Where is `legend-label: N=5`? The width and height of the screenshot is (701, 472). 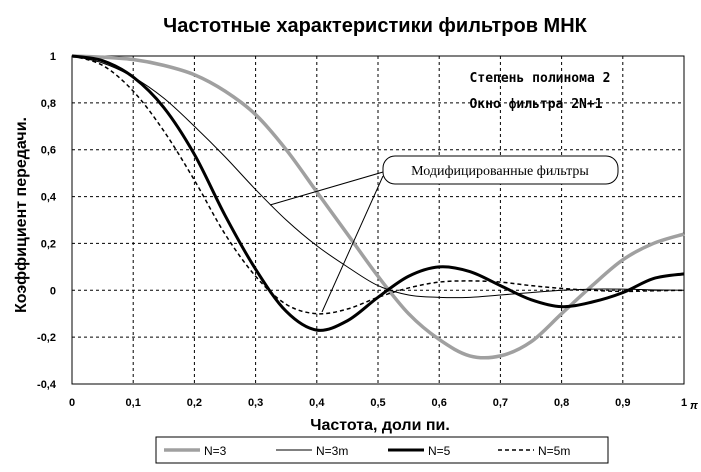 legend-label: N=5 is located at coordinates (439, 451).